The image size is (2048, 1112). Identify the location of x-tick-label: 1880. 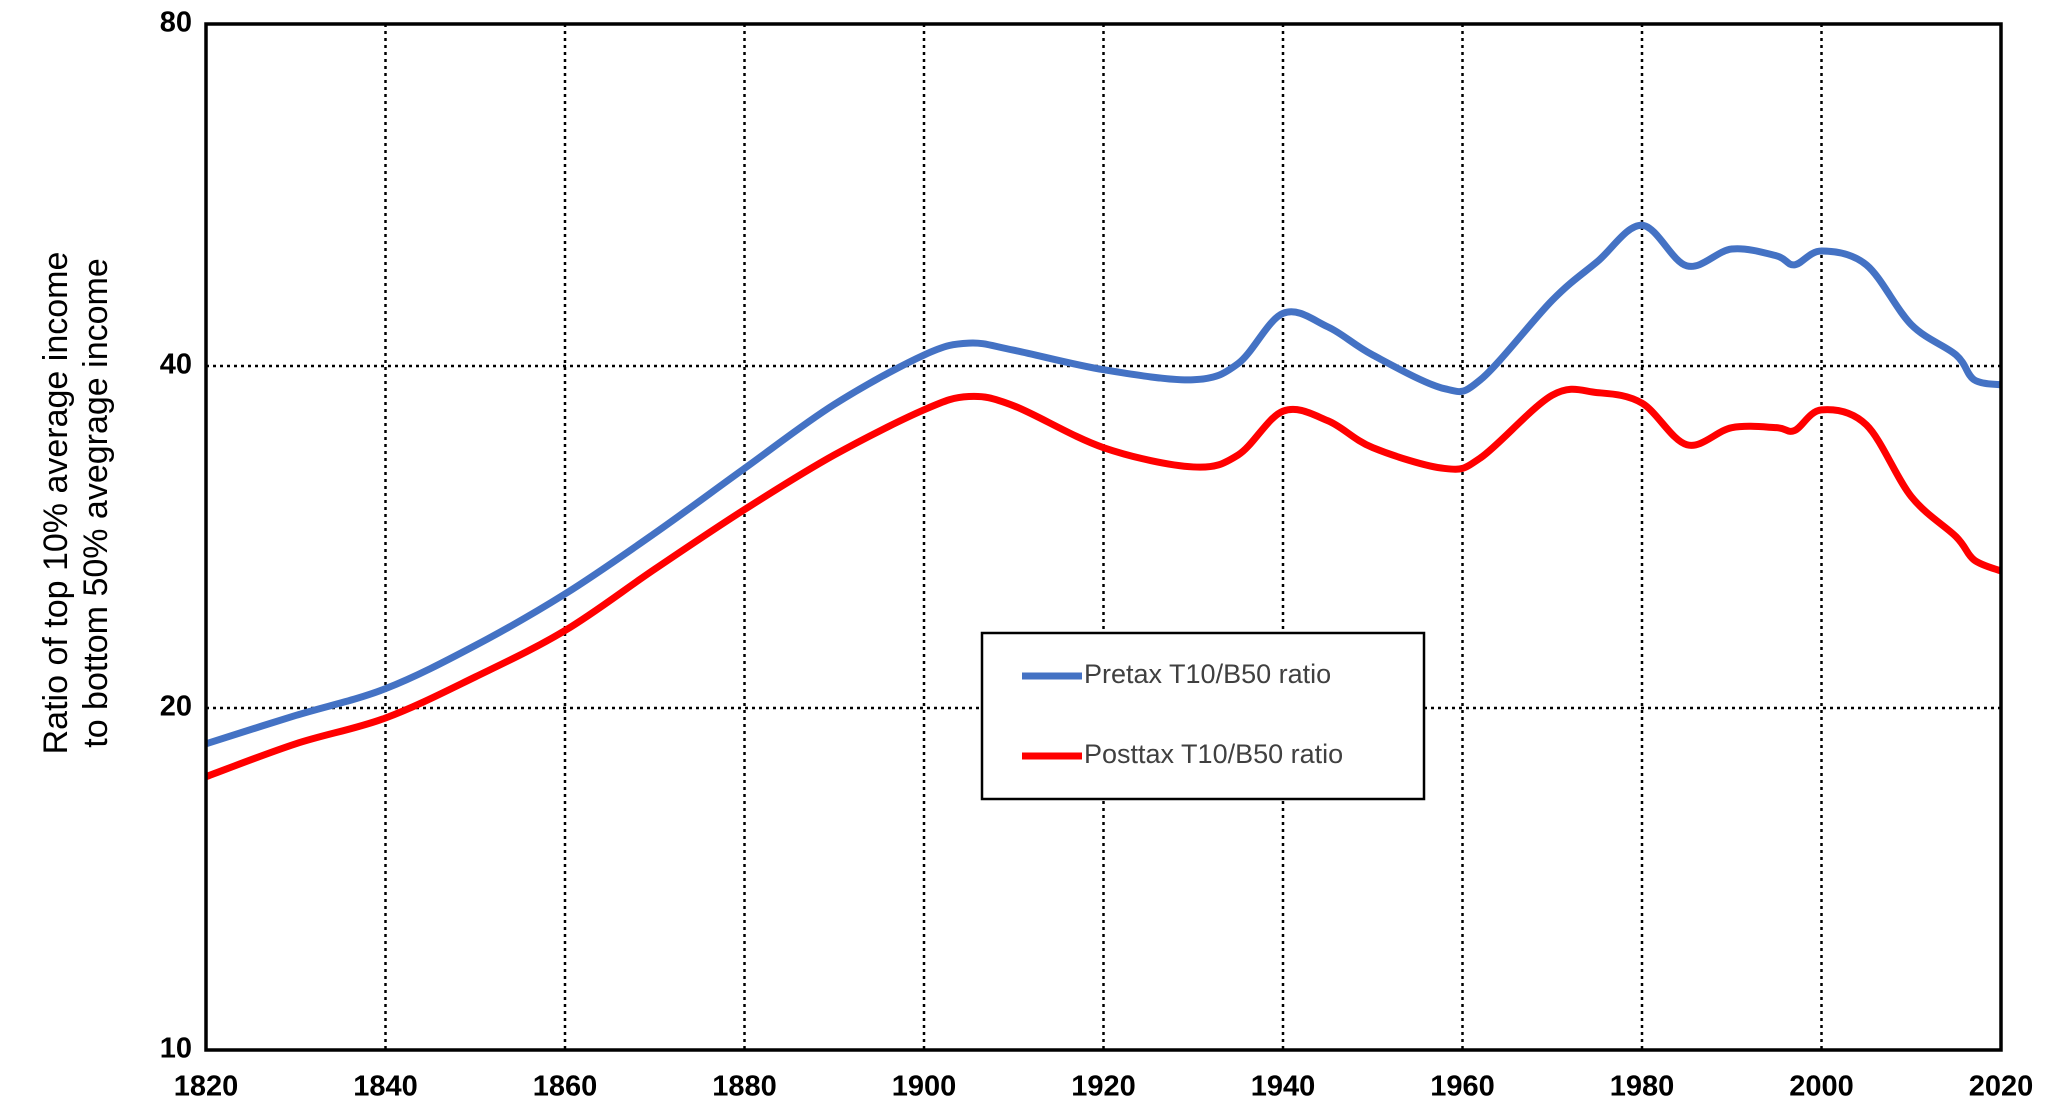
(744, 1087).